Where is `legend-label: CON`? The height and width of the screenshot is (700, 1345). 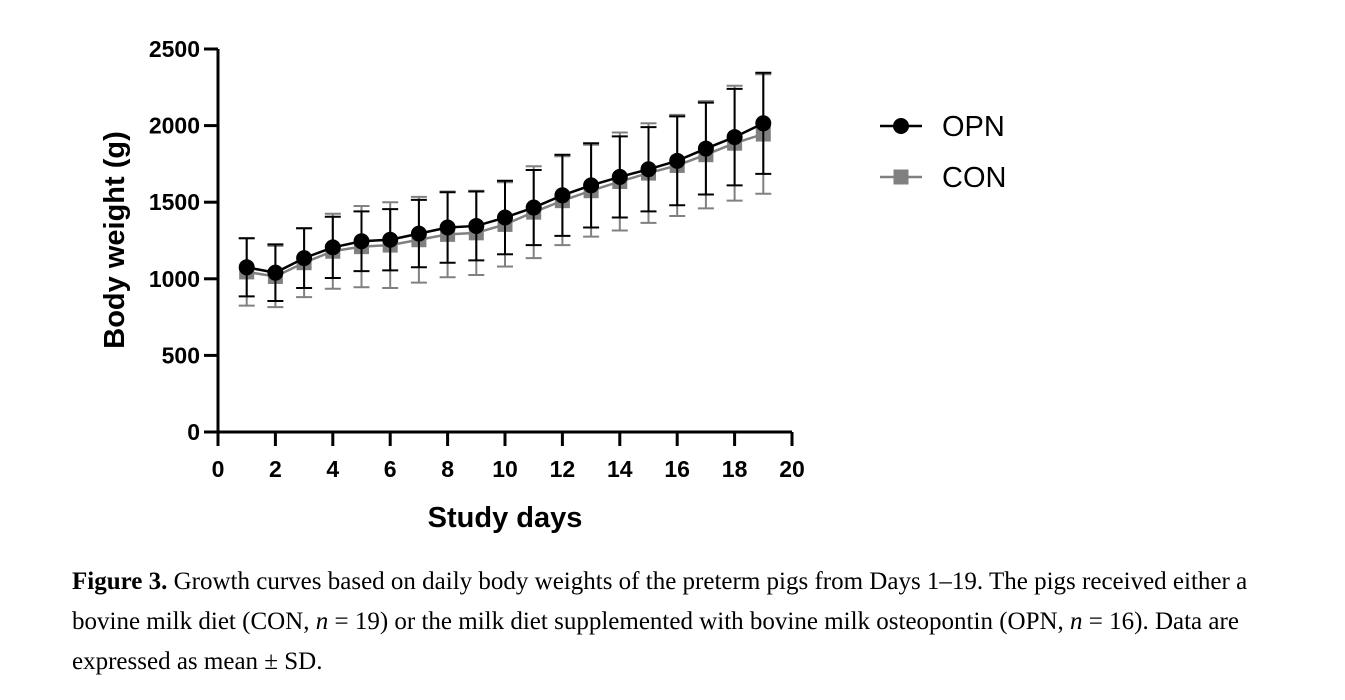 legend-label: CON is located at coordinates (974, 178).